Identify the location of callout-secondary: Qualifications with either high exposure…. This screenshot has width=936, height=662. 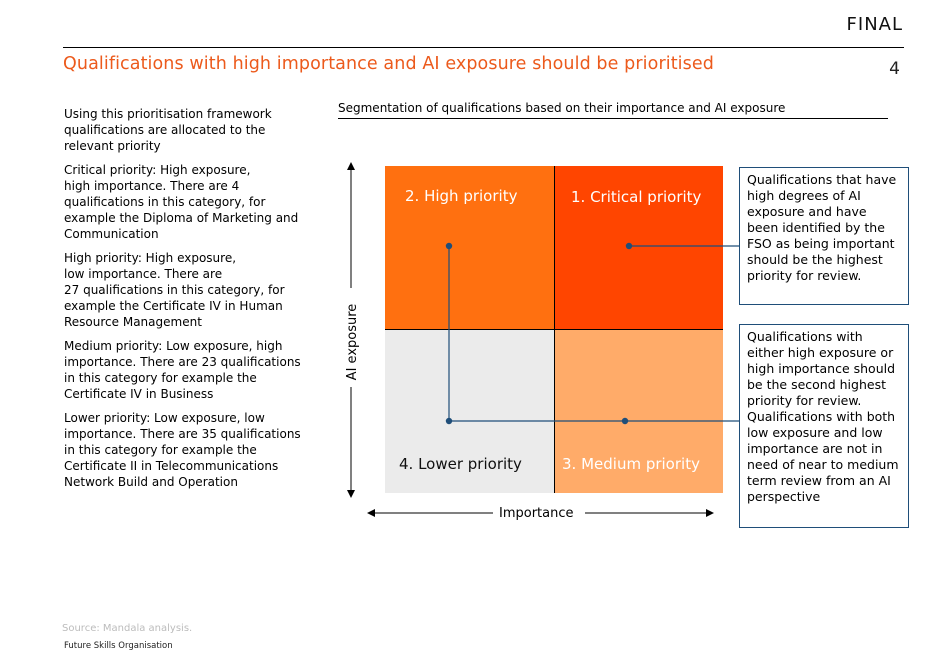
(824, 426).